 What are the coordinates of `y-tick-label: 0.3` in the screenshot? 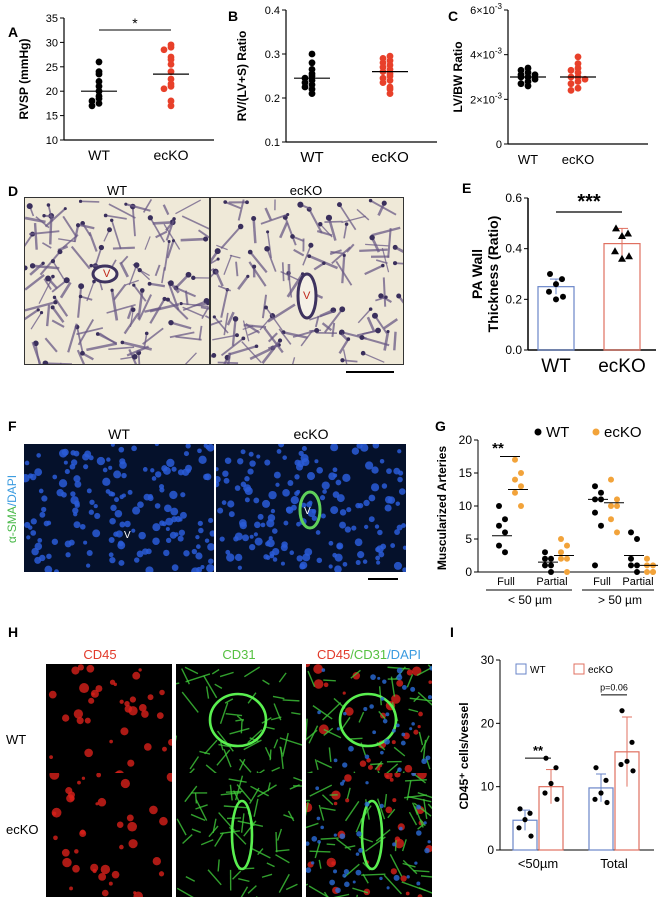 It's located at (272, 55).